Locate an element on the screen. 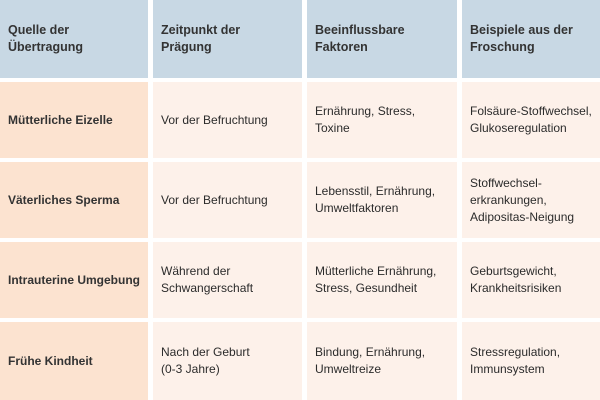 Image resolution: width=600 pixels, height=400 pixels. header-cell: Beispiele aus der Froschung is located at coordinates (531, 39).